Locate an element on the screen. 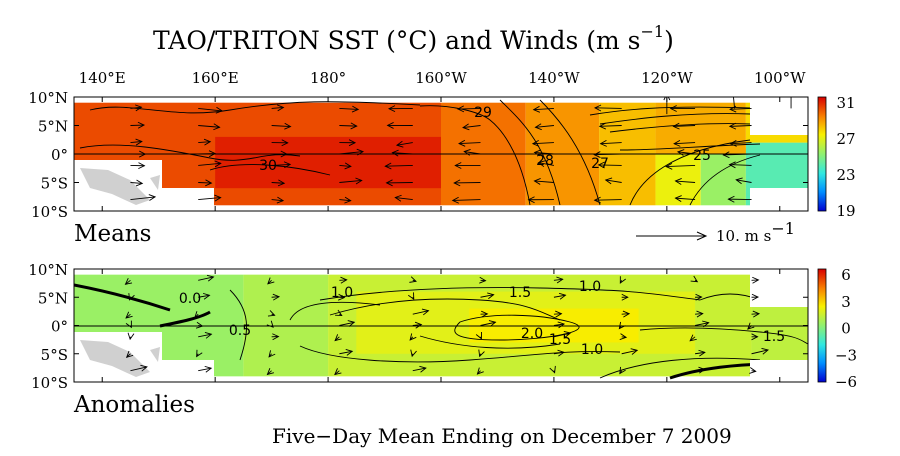 The width and height of the screenshot is (900, 456). anomalies-y-tick-label: 10°N is located at coordinates (48, 270).